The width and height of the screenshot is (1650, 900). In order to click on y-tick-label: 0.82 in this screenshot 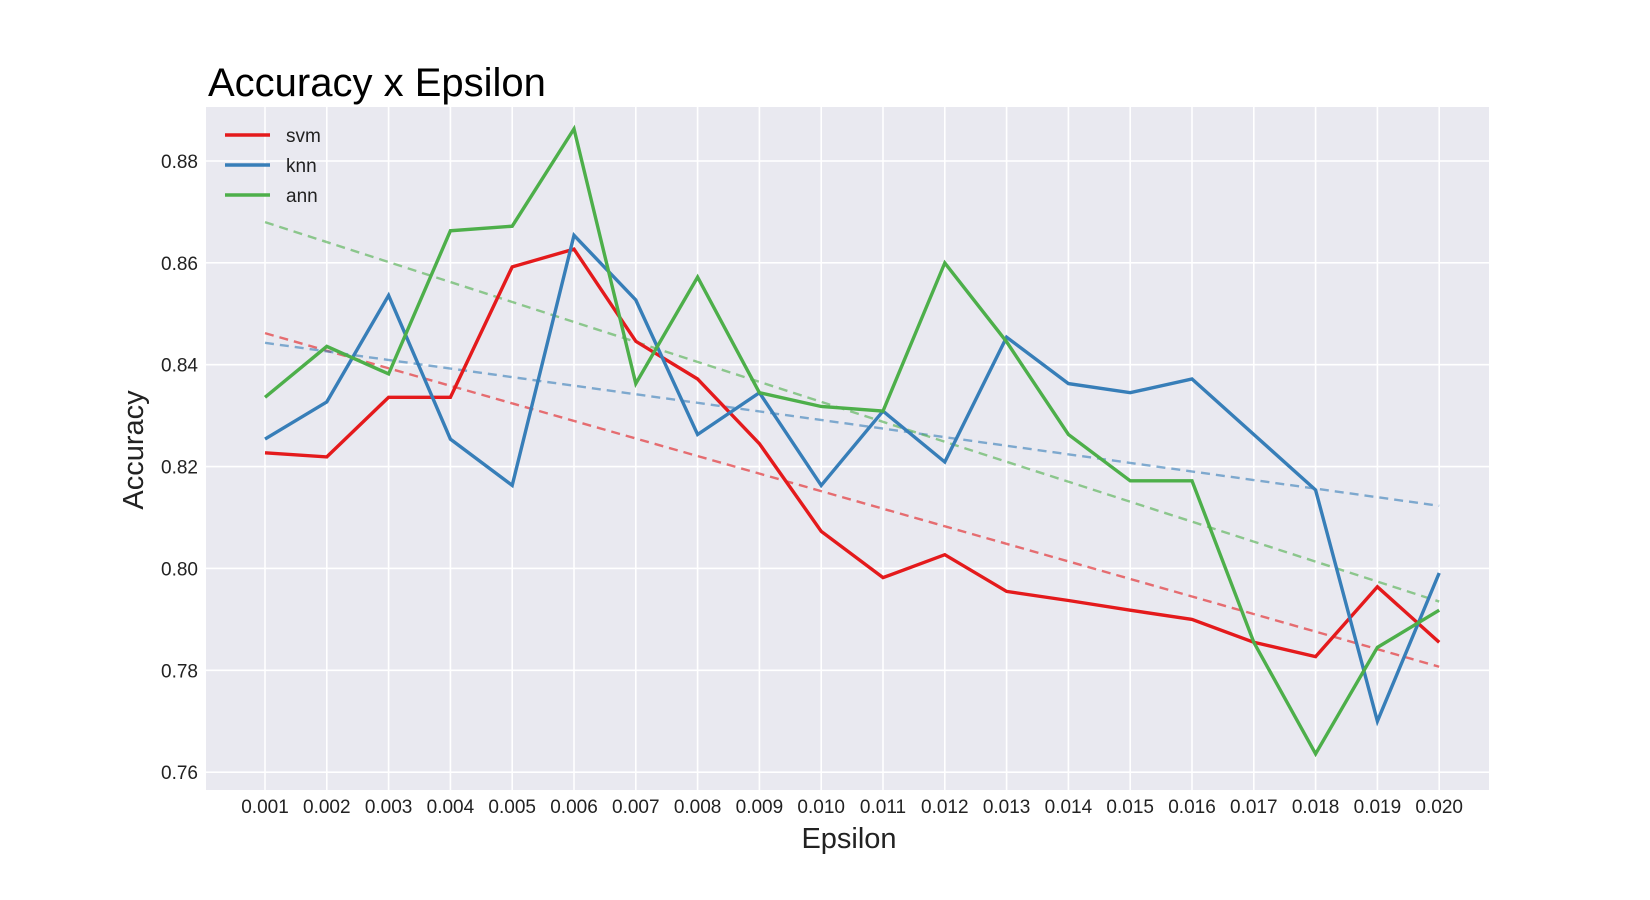, I will do `click(179, 468)`.